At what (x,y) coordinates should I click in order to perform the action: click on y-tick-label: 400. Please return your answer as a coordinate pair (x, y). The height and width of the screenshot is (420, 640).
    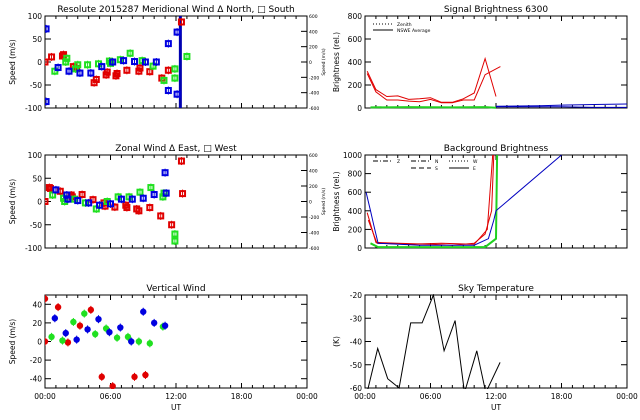
    Looking at the image, I should click on (355, 211).